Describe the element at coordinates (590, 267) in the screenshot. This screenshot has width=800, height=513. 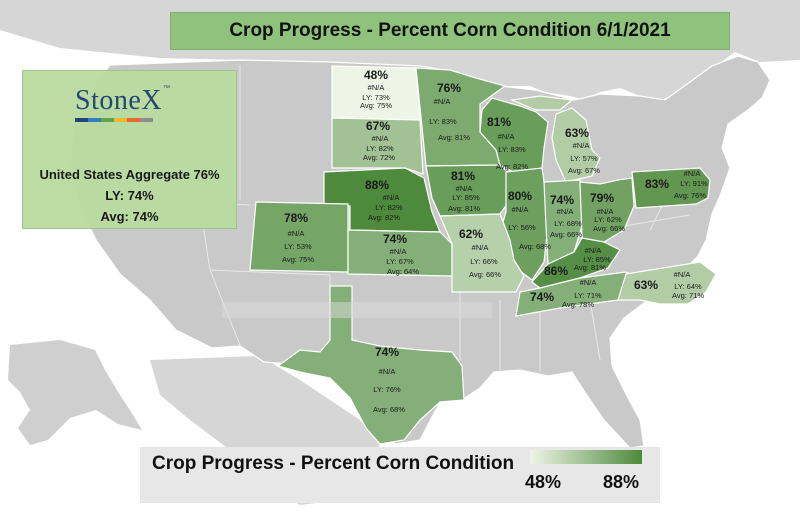
I see `state-label-KY-avg: Avg: 81%` at that location.